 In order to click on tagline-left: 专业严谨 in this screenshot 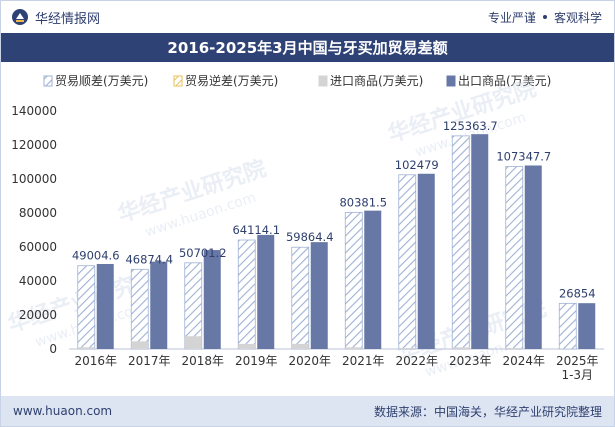, I will do `click(511, 17)`.